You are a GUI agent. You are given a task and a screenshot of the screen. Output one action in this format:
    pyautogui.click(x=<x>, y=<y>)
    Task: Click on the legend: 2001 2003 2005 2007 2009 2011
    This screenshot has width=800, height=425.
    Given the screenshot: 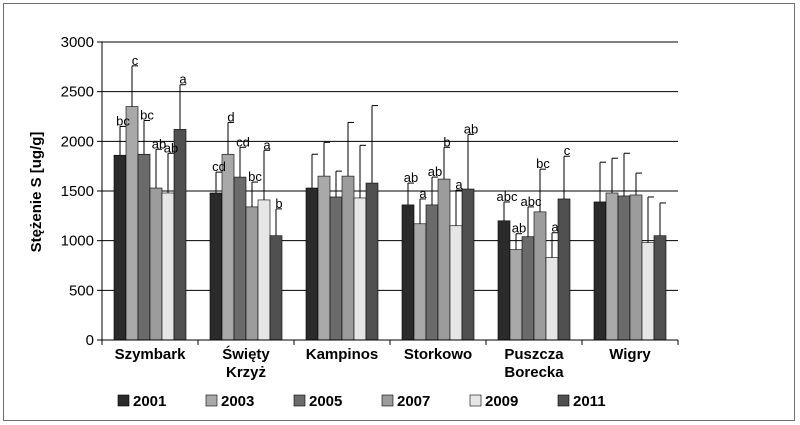 What is the action you would take?
    pyautogui.click(x=361, y=401)
    